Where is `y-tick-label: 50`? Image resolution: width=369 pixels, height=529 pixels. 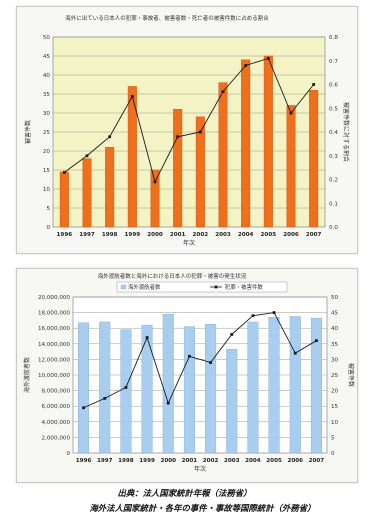 y-tick-label: 50 is located at coordinates (47, 38).